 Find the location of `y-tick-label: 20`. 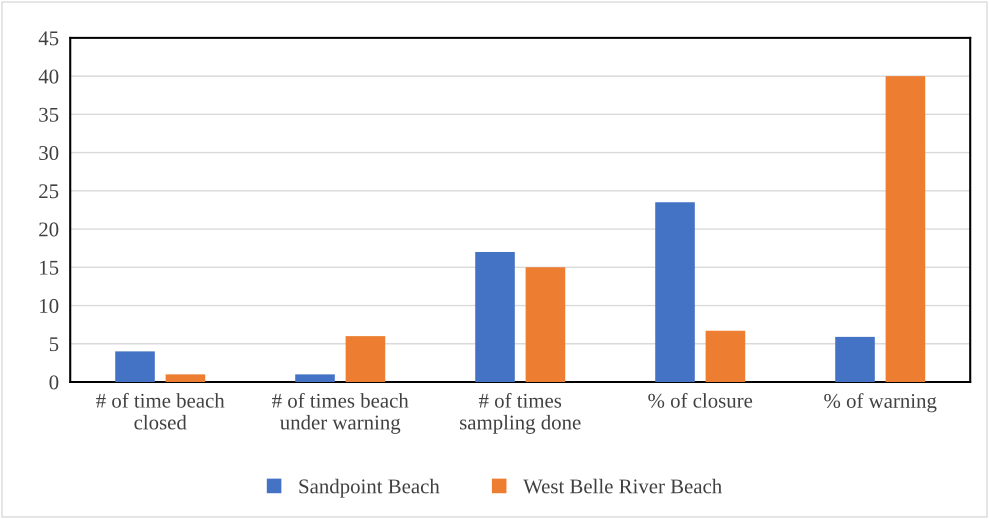

y-tick-label: 20 is located at coordinates (48, 229).